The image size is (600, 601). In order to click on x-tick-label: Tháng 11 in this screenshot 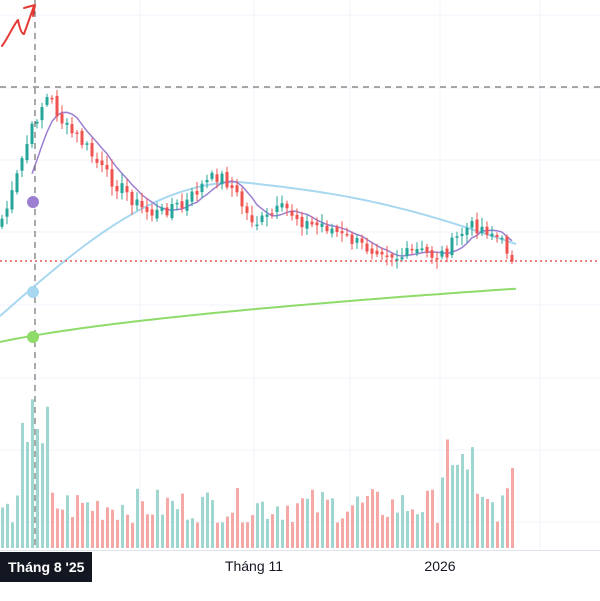, I will do `click(254, 566)`.